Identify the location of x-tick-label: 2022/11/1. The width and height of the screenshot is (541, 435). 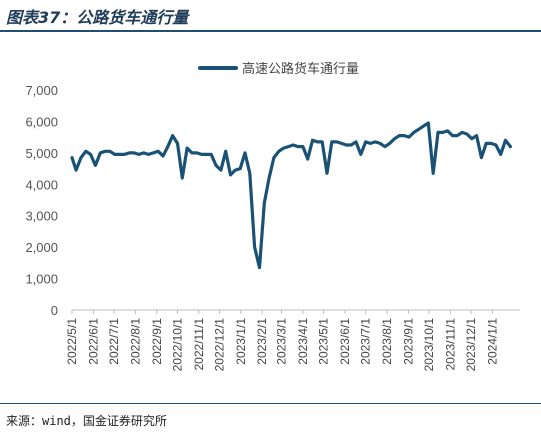
(199, 344).